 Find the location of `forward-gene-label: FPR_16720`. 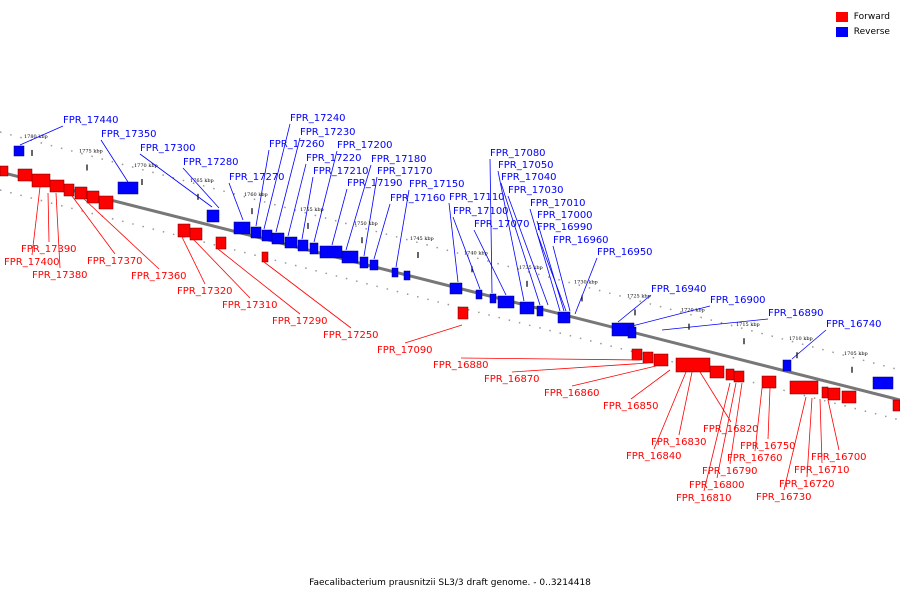

forward-gene-label: FPR_16720 is located at coordinates (807, 484).